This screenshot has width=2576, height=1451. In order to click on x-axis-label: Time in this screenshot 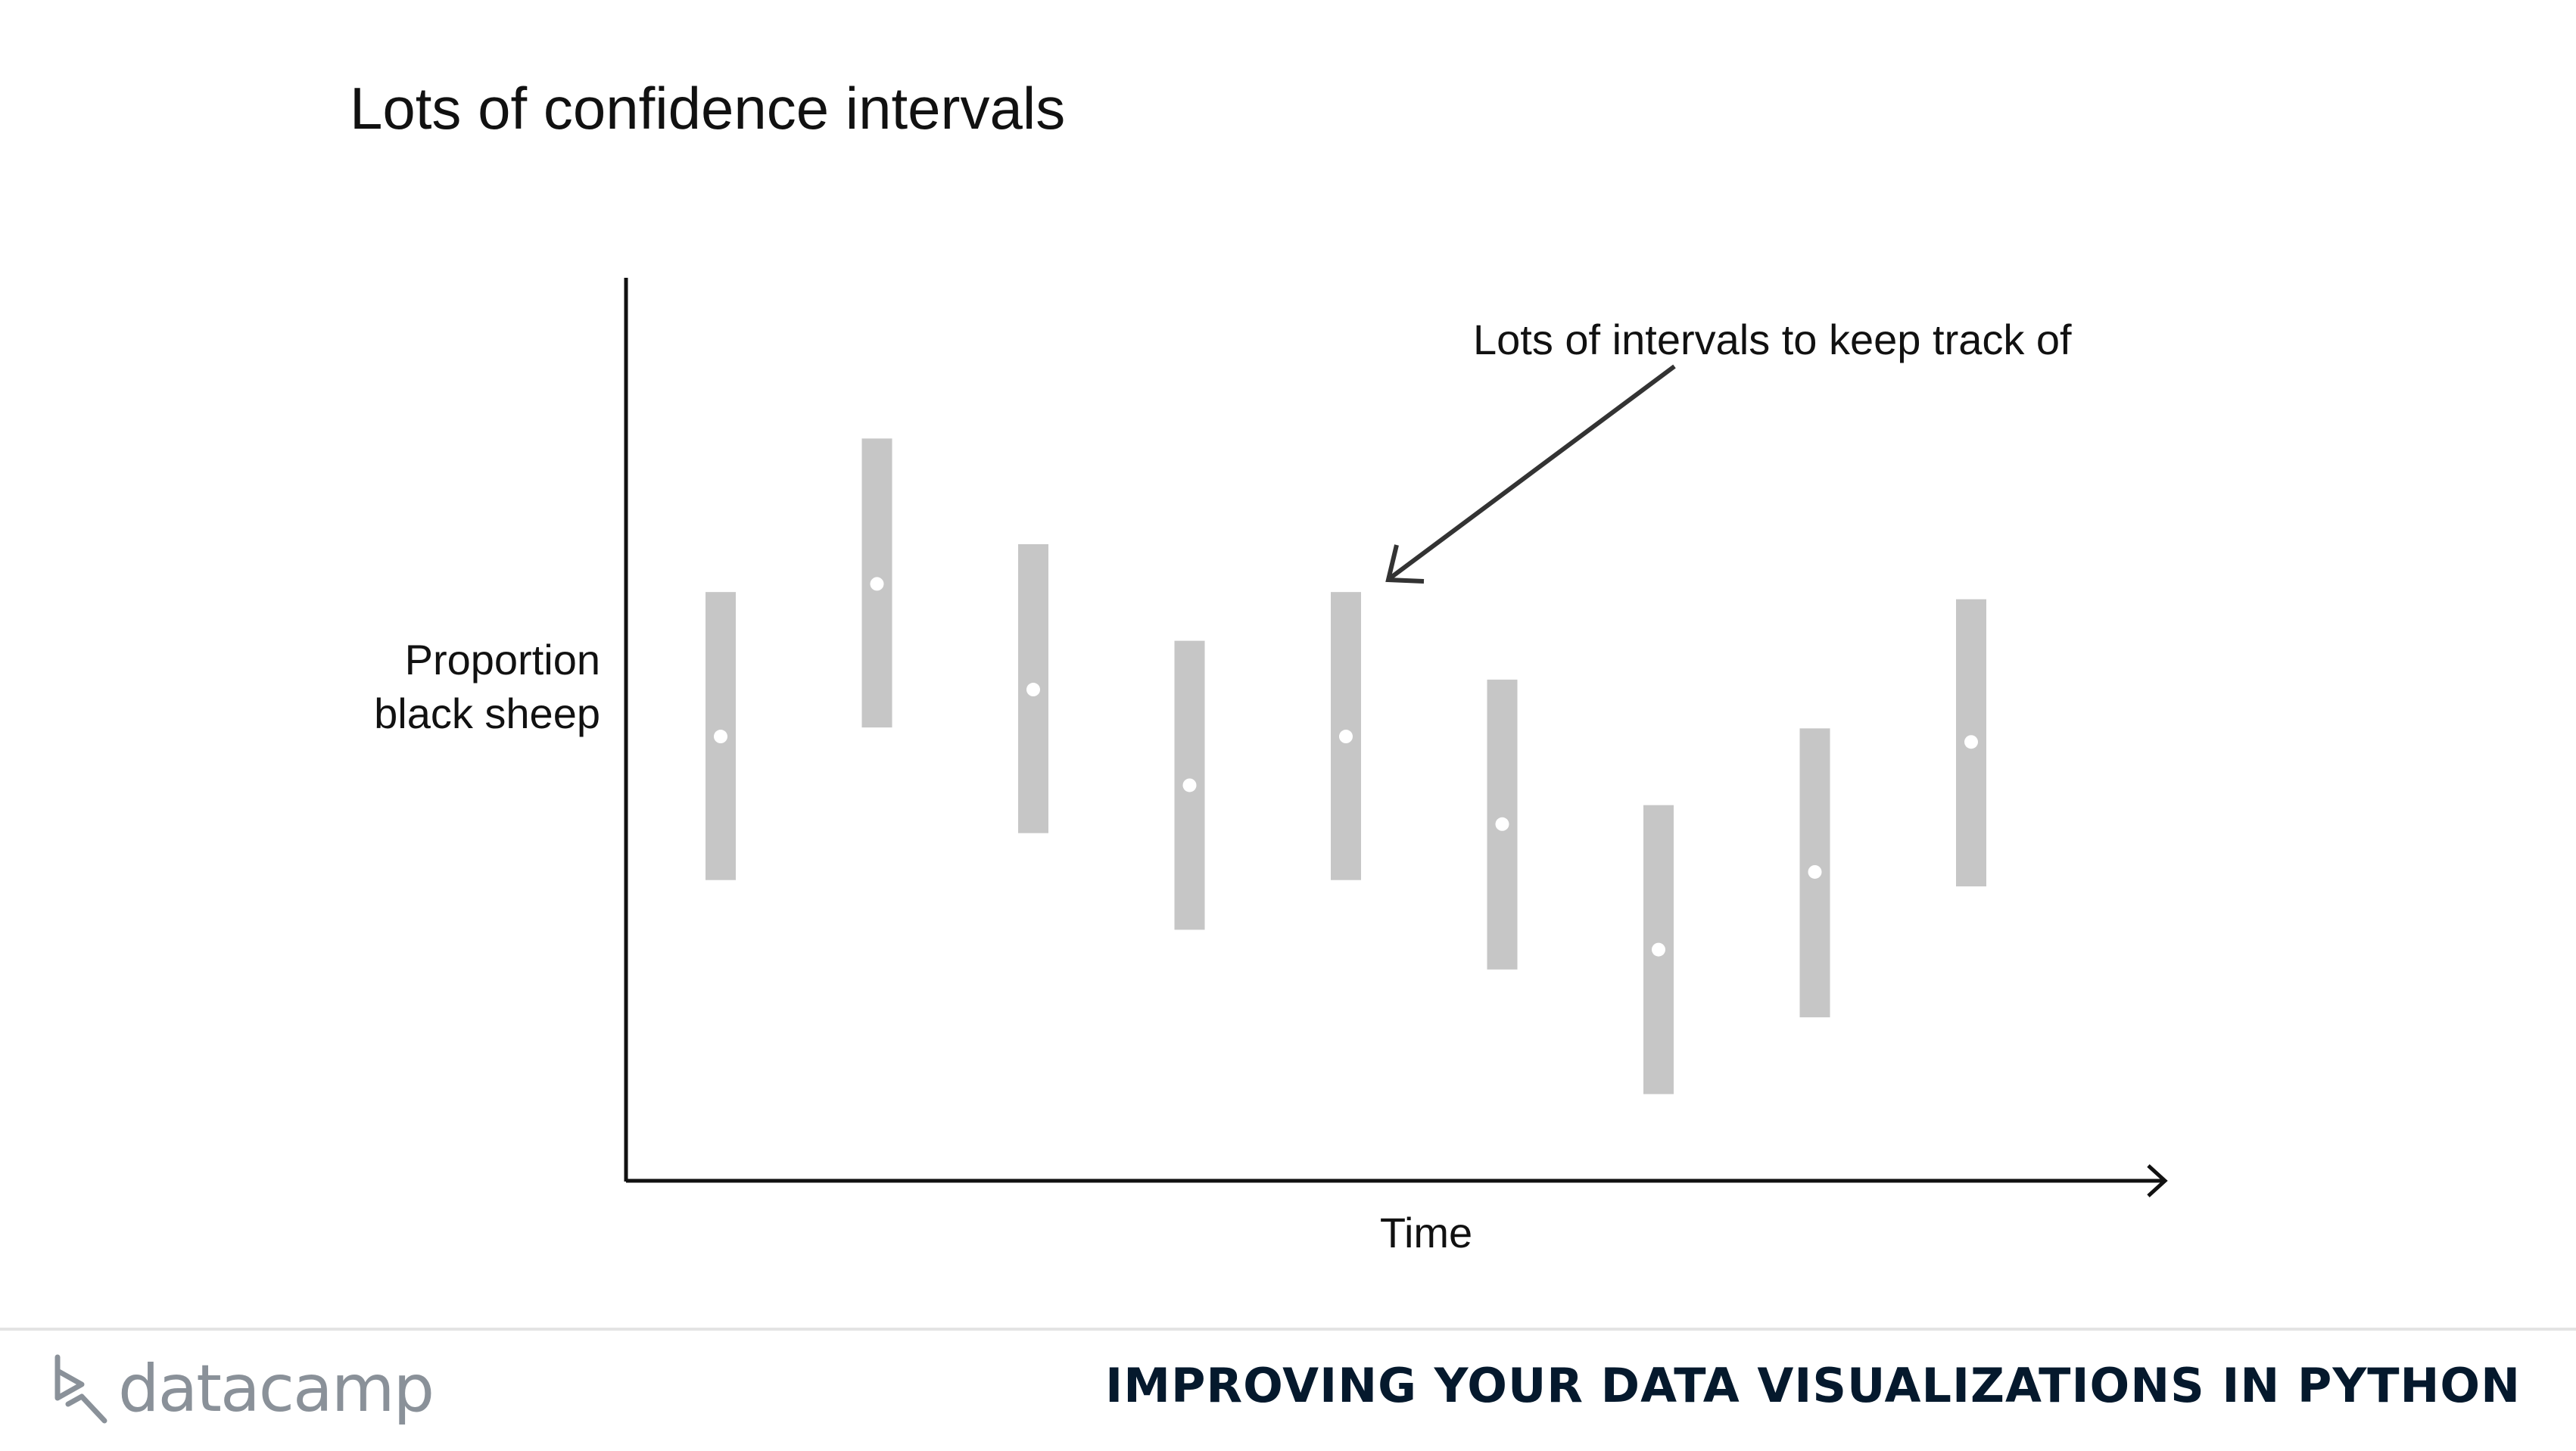, I will do `click(1426, 1232)`.